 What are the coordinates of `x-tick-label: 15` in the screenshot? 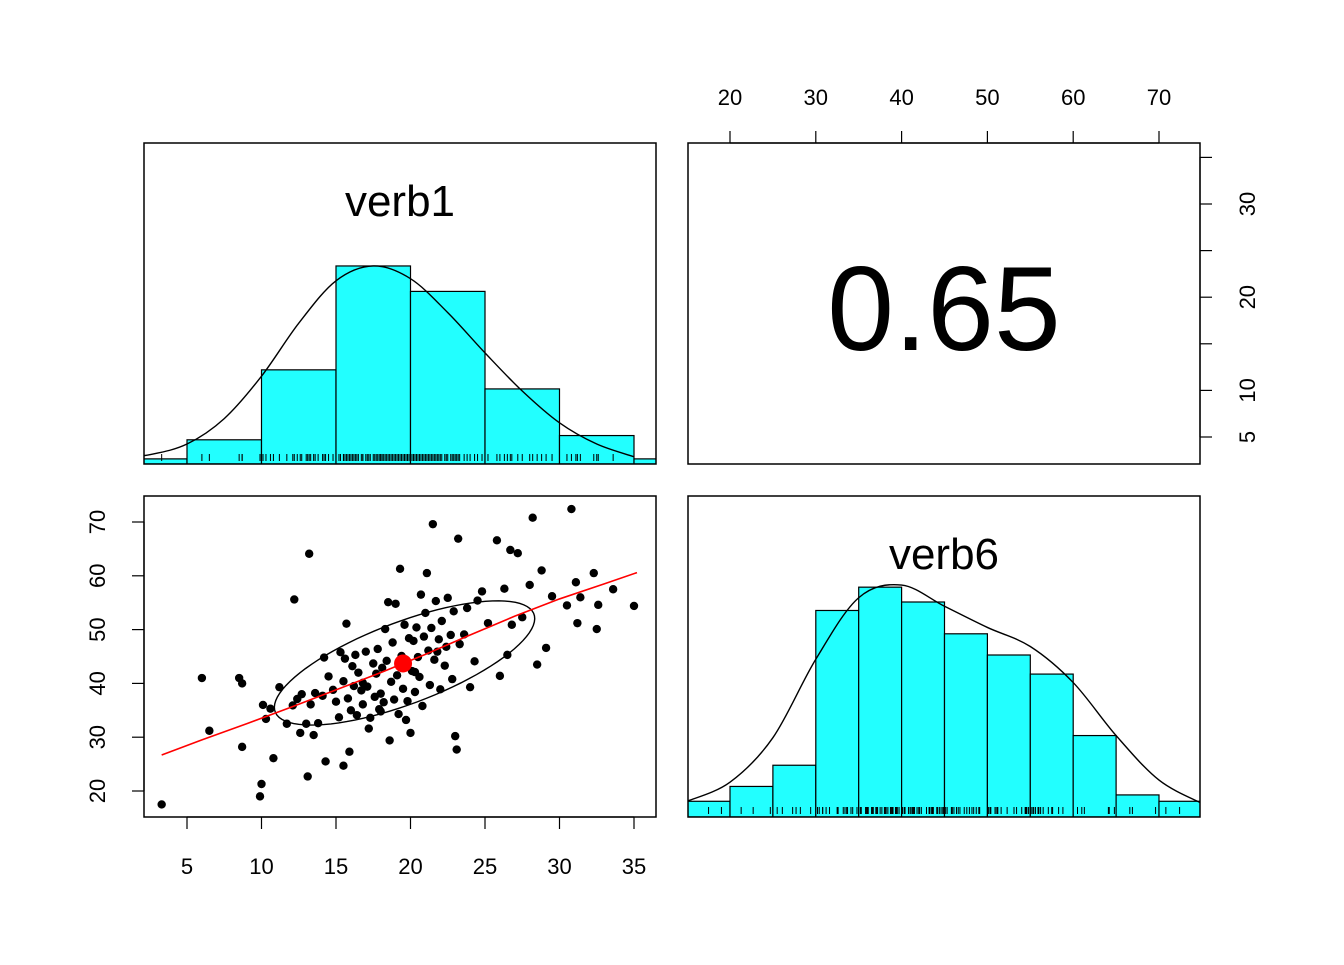 It's located at (336, 866).